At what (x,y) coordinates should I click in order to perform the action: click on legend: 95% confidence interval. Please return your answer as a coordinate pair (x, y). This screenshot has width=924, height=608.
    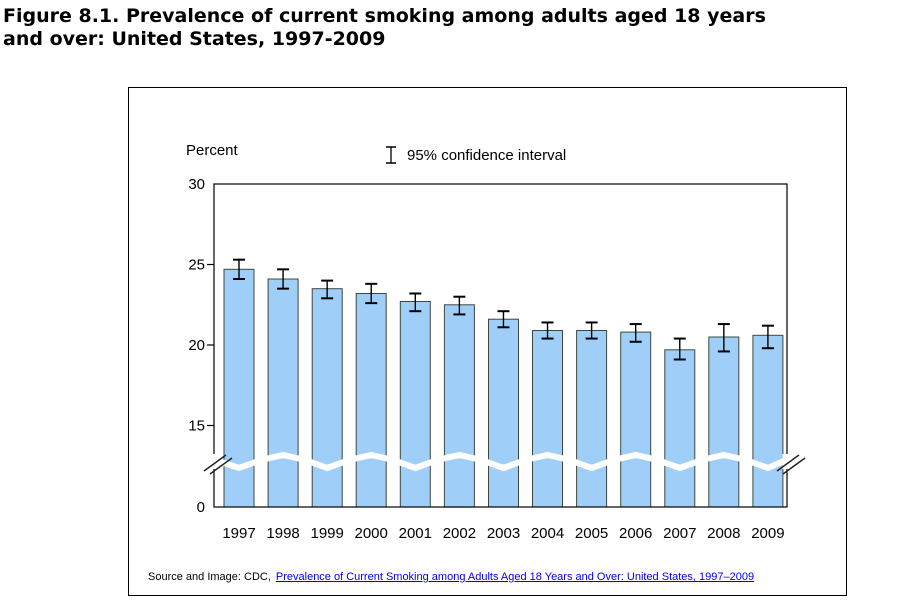
    Looking at the image, I should click on (475, 155).